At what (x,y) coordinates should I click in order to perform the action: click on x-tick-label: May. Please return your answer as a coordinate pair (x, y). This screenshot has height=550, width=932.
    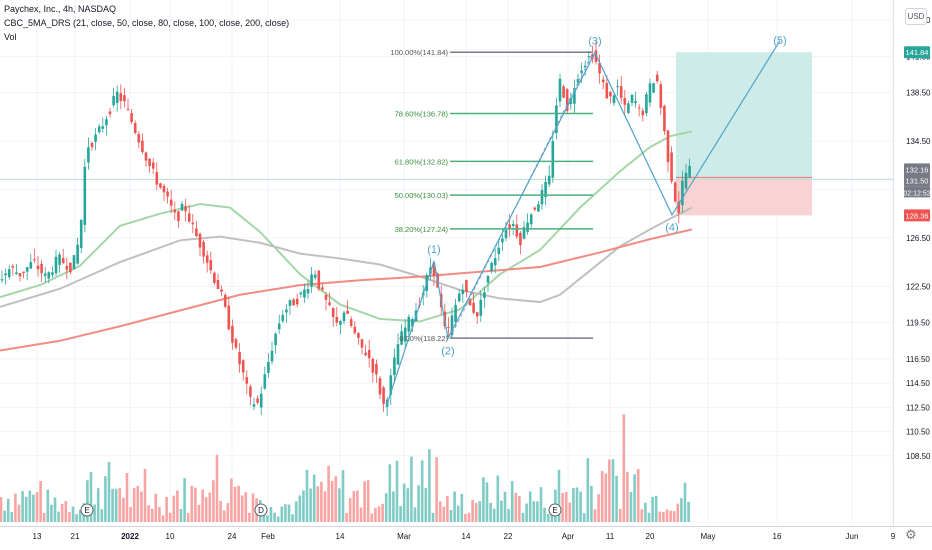
    Looking at the image, I should click on (707, 536).